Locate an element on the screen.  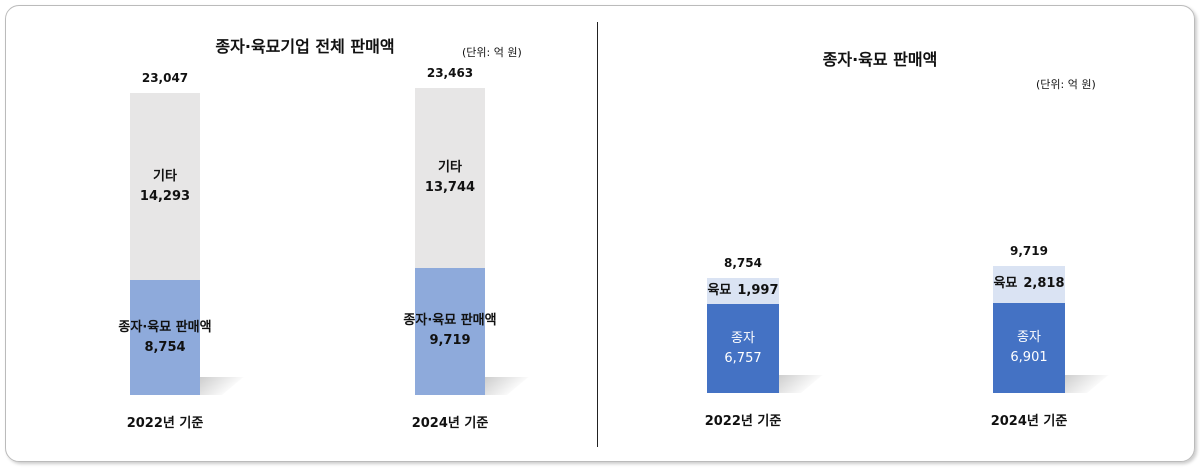
segment-label: 종자 6,757 is located at coordinates (743, 349).